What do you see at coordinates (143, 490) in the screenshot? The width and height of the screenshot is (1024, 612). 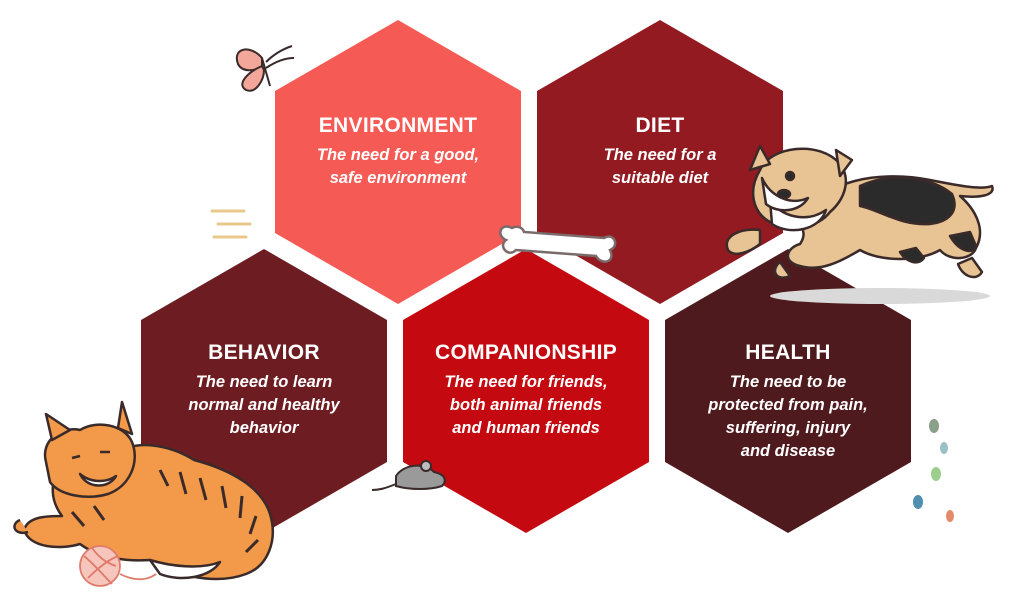 I see `cat-illustration` at bounding box center [143, 490].